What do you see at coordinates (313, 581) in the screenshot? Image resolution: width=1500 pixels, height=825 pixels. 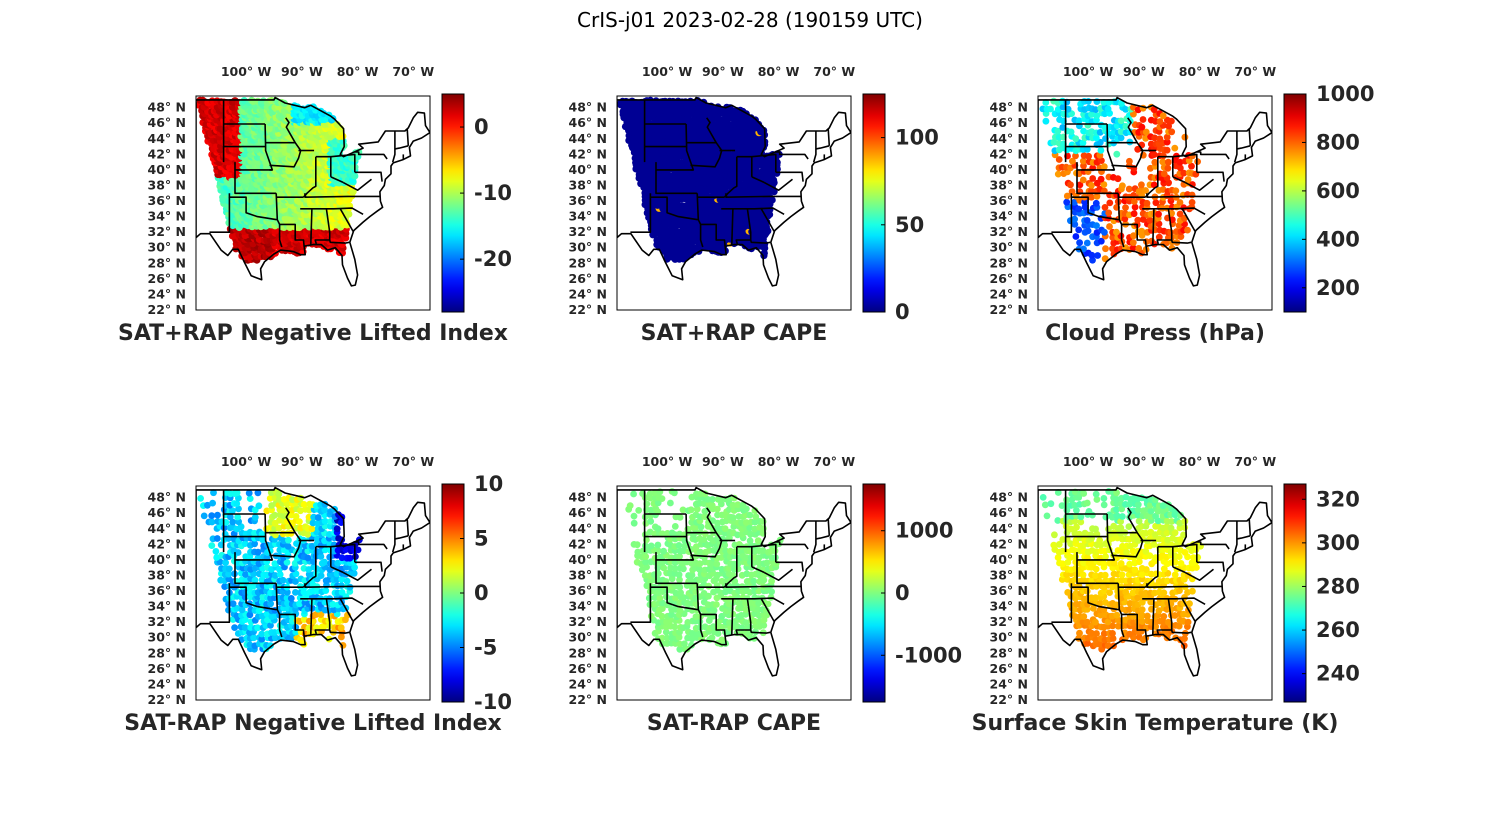 I see `country-border` at bounding box center [313, 581].